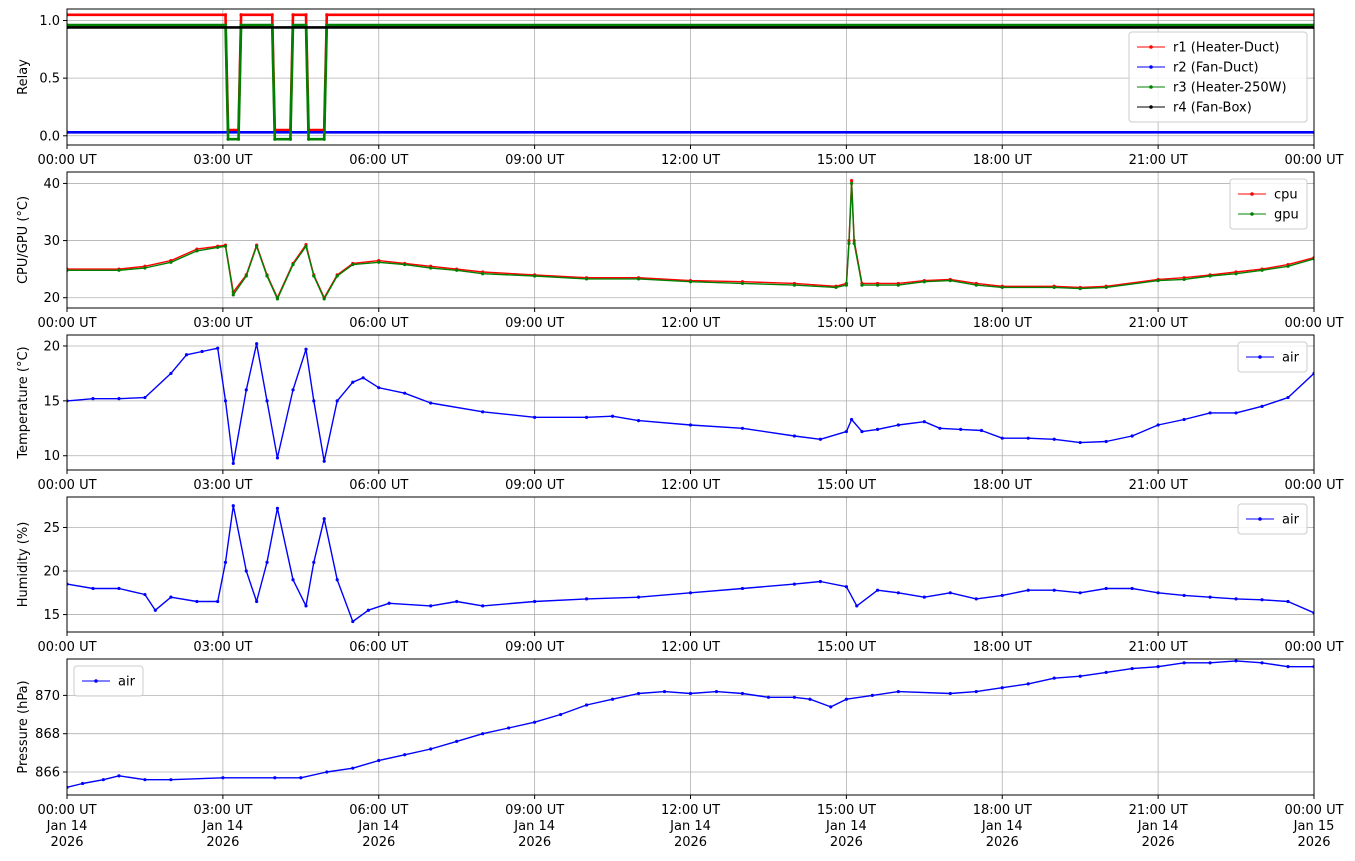  I want to click on y-tick-label: 0.5, so click(49, 79).